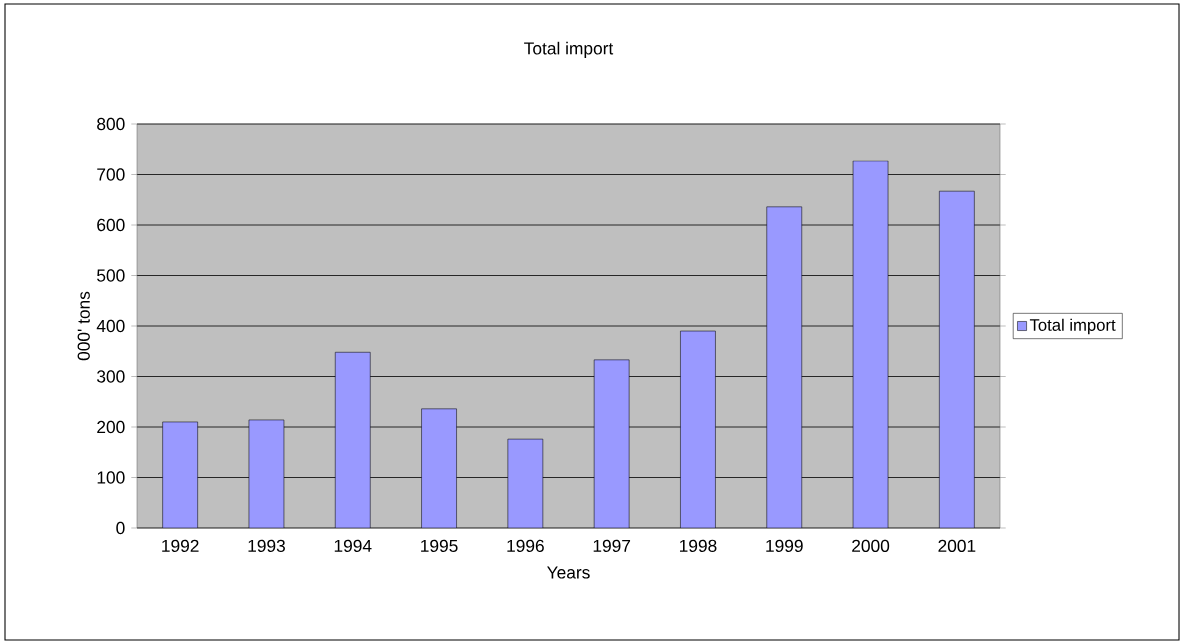 The image size is (1182, 644). What do you see at coordinates (568, 572) in the screenshot?
I see `x-axis-title: Years` at bounding box center [568, 572].